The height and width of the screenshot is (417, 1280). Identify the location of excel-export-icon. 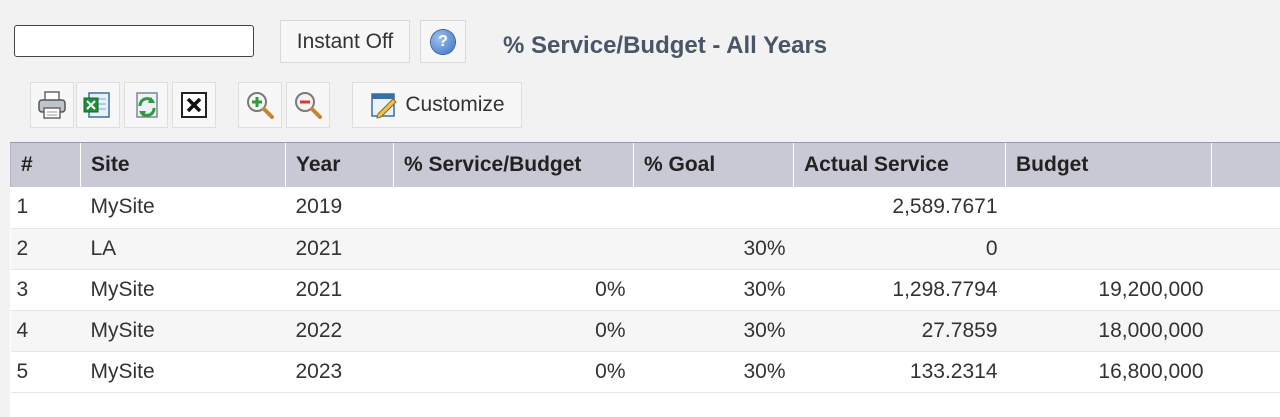
(96, 105).